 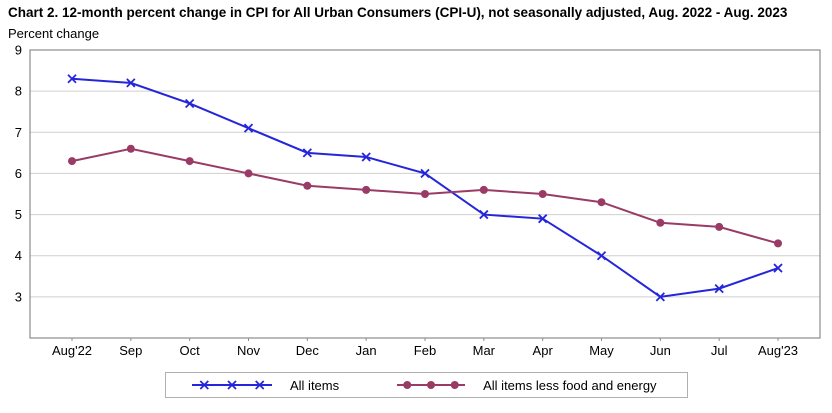 I want to click on y-axis-unit-label: Percent change, so click(x=54, y=33).